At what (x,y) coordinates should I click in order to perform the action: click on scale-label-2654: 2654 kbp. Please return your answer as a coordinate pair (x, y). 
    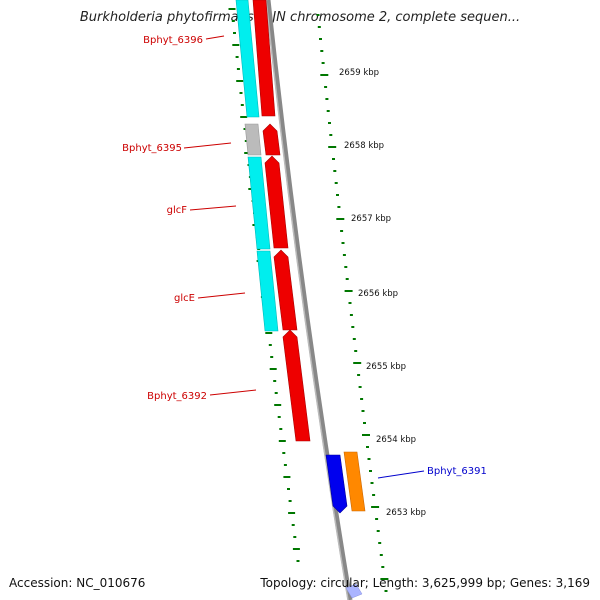
    Looking at the image, I should click on (396, 440).